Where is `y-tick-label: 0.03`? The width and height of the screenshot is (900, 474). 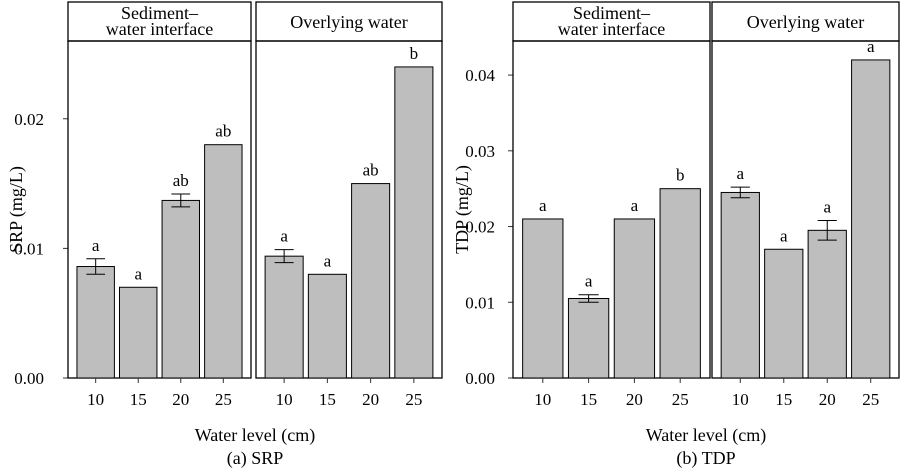 y-tick-label: 0.03 is located at coordinates (480, 151).